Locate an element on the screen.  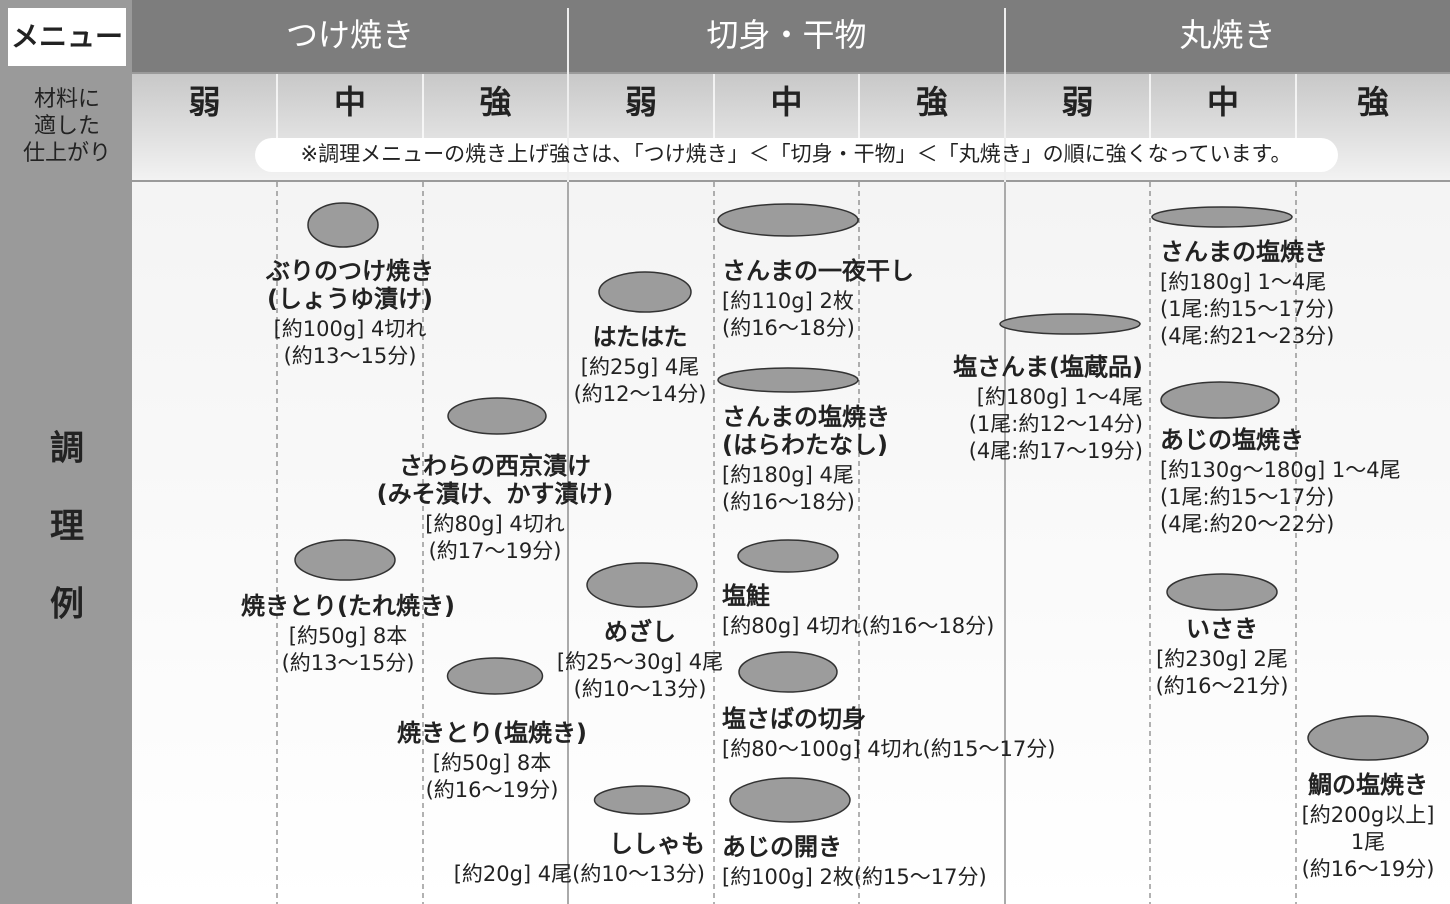
item-detail: [約200g以上] is located at coordinates (1368, 815).